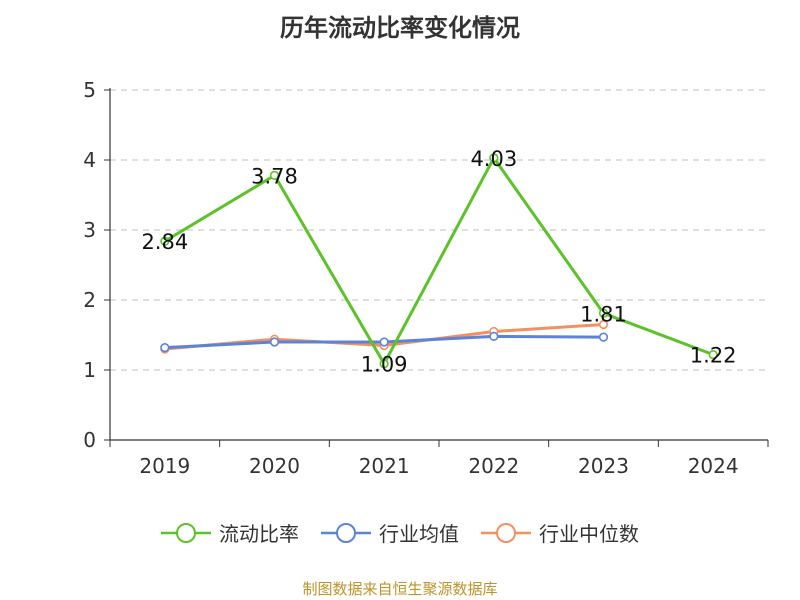 Image resolution: width=800 pixels, height=600 pixels. Describe the element at coordinates (603, 466) in the screenshot. I see `x-tick-label: 2023` at that location.